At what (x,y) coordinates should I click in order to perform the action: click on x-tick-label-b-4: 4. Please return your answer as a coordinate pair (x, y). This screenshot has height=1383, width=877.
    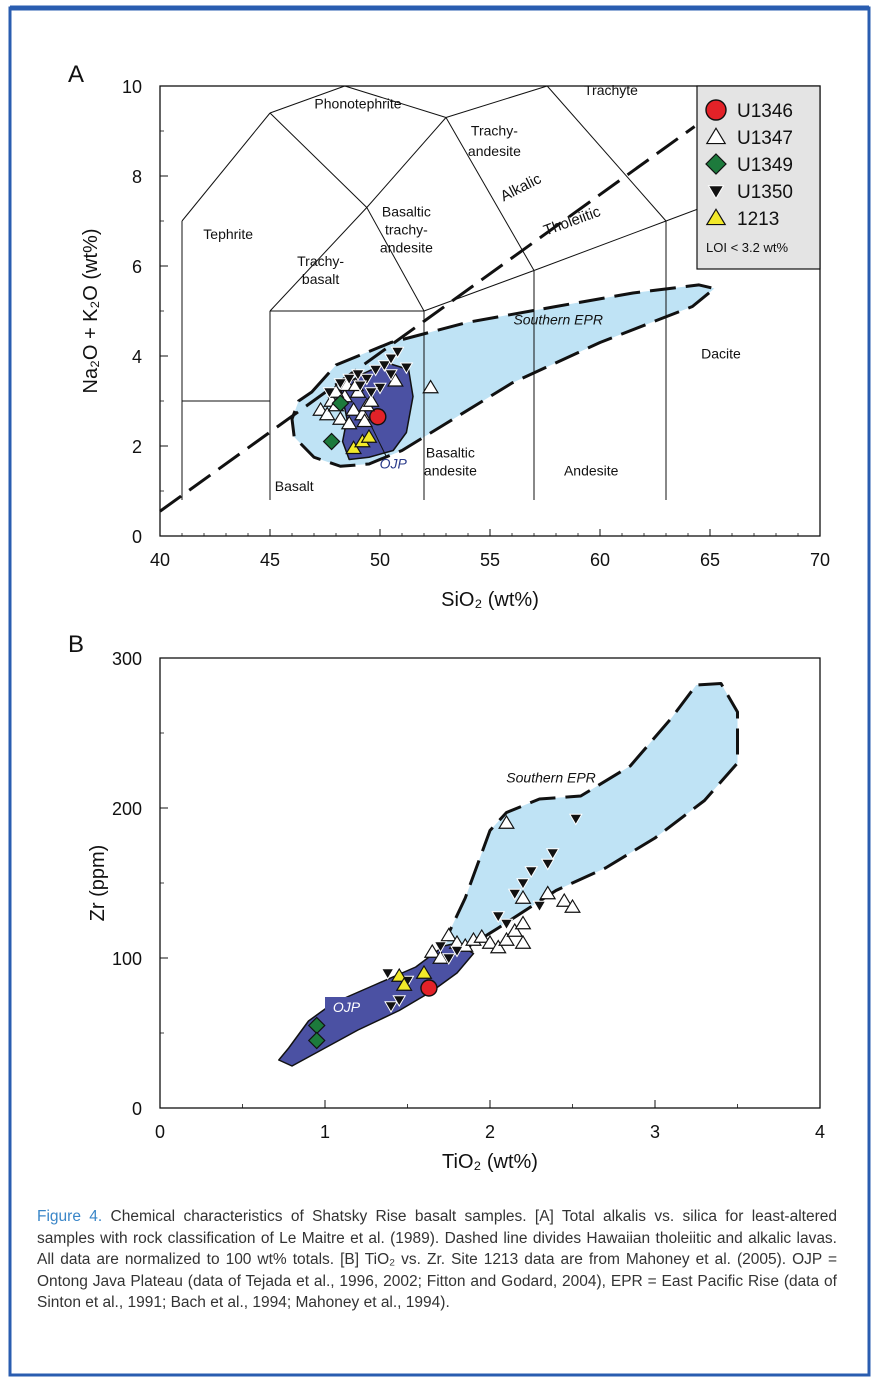
    Looking at the image, I should click on (820, 1132).